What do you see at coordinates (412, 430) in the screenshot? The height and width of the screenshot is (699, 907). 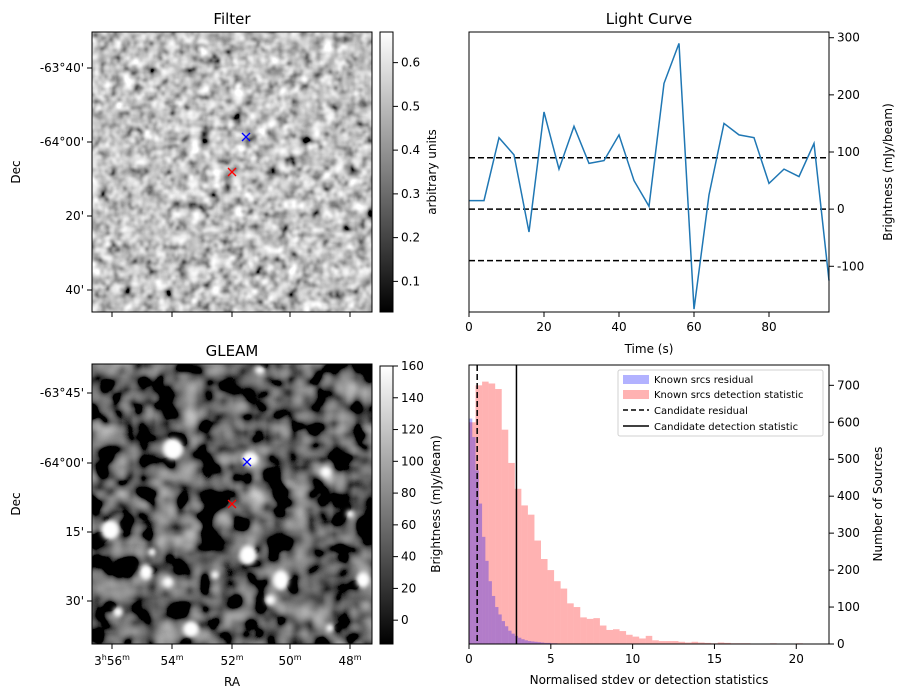 I see `gleam-cb-tick-label: 120` at bounding box center [412, 430].